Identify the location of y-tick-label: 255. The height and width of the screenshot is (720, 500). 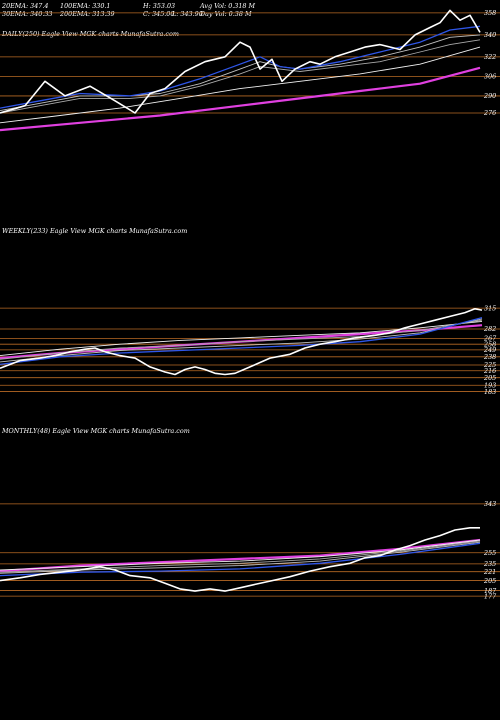
(489, 553).